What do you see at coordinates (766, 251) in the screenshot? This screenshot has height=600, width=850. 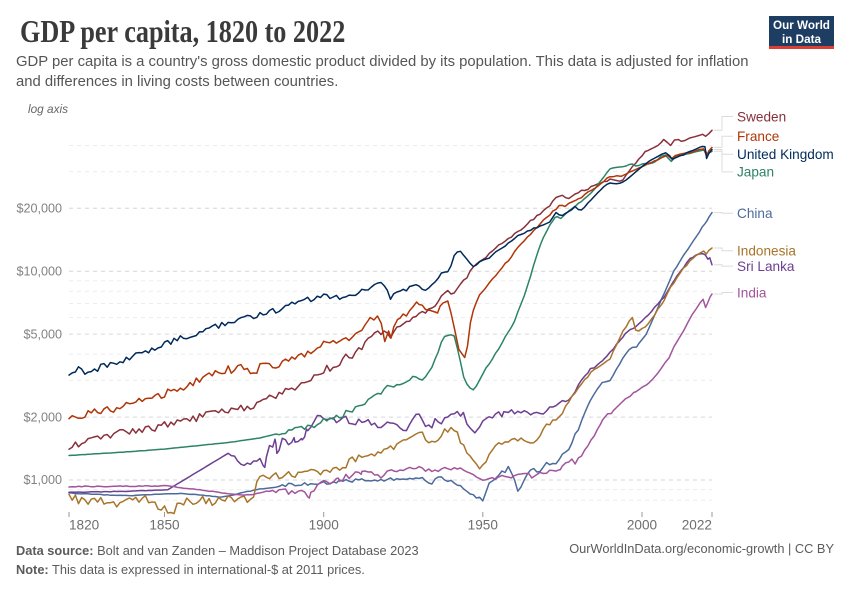 I see `svg-text: Indonesia` at bounding box center [766, 251].